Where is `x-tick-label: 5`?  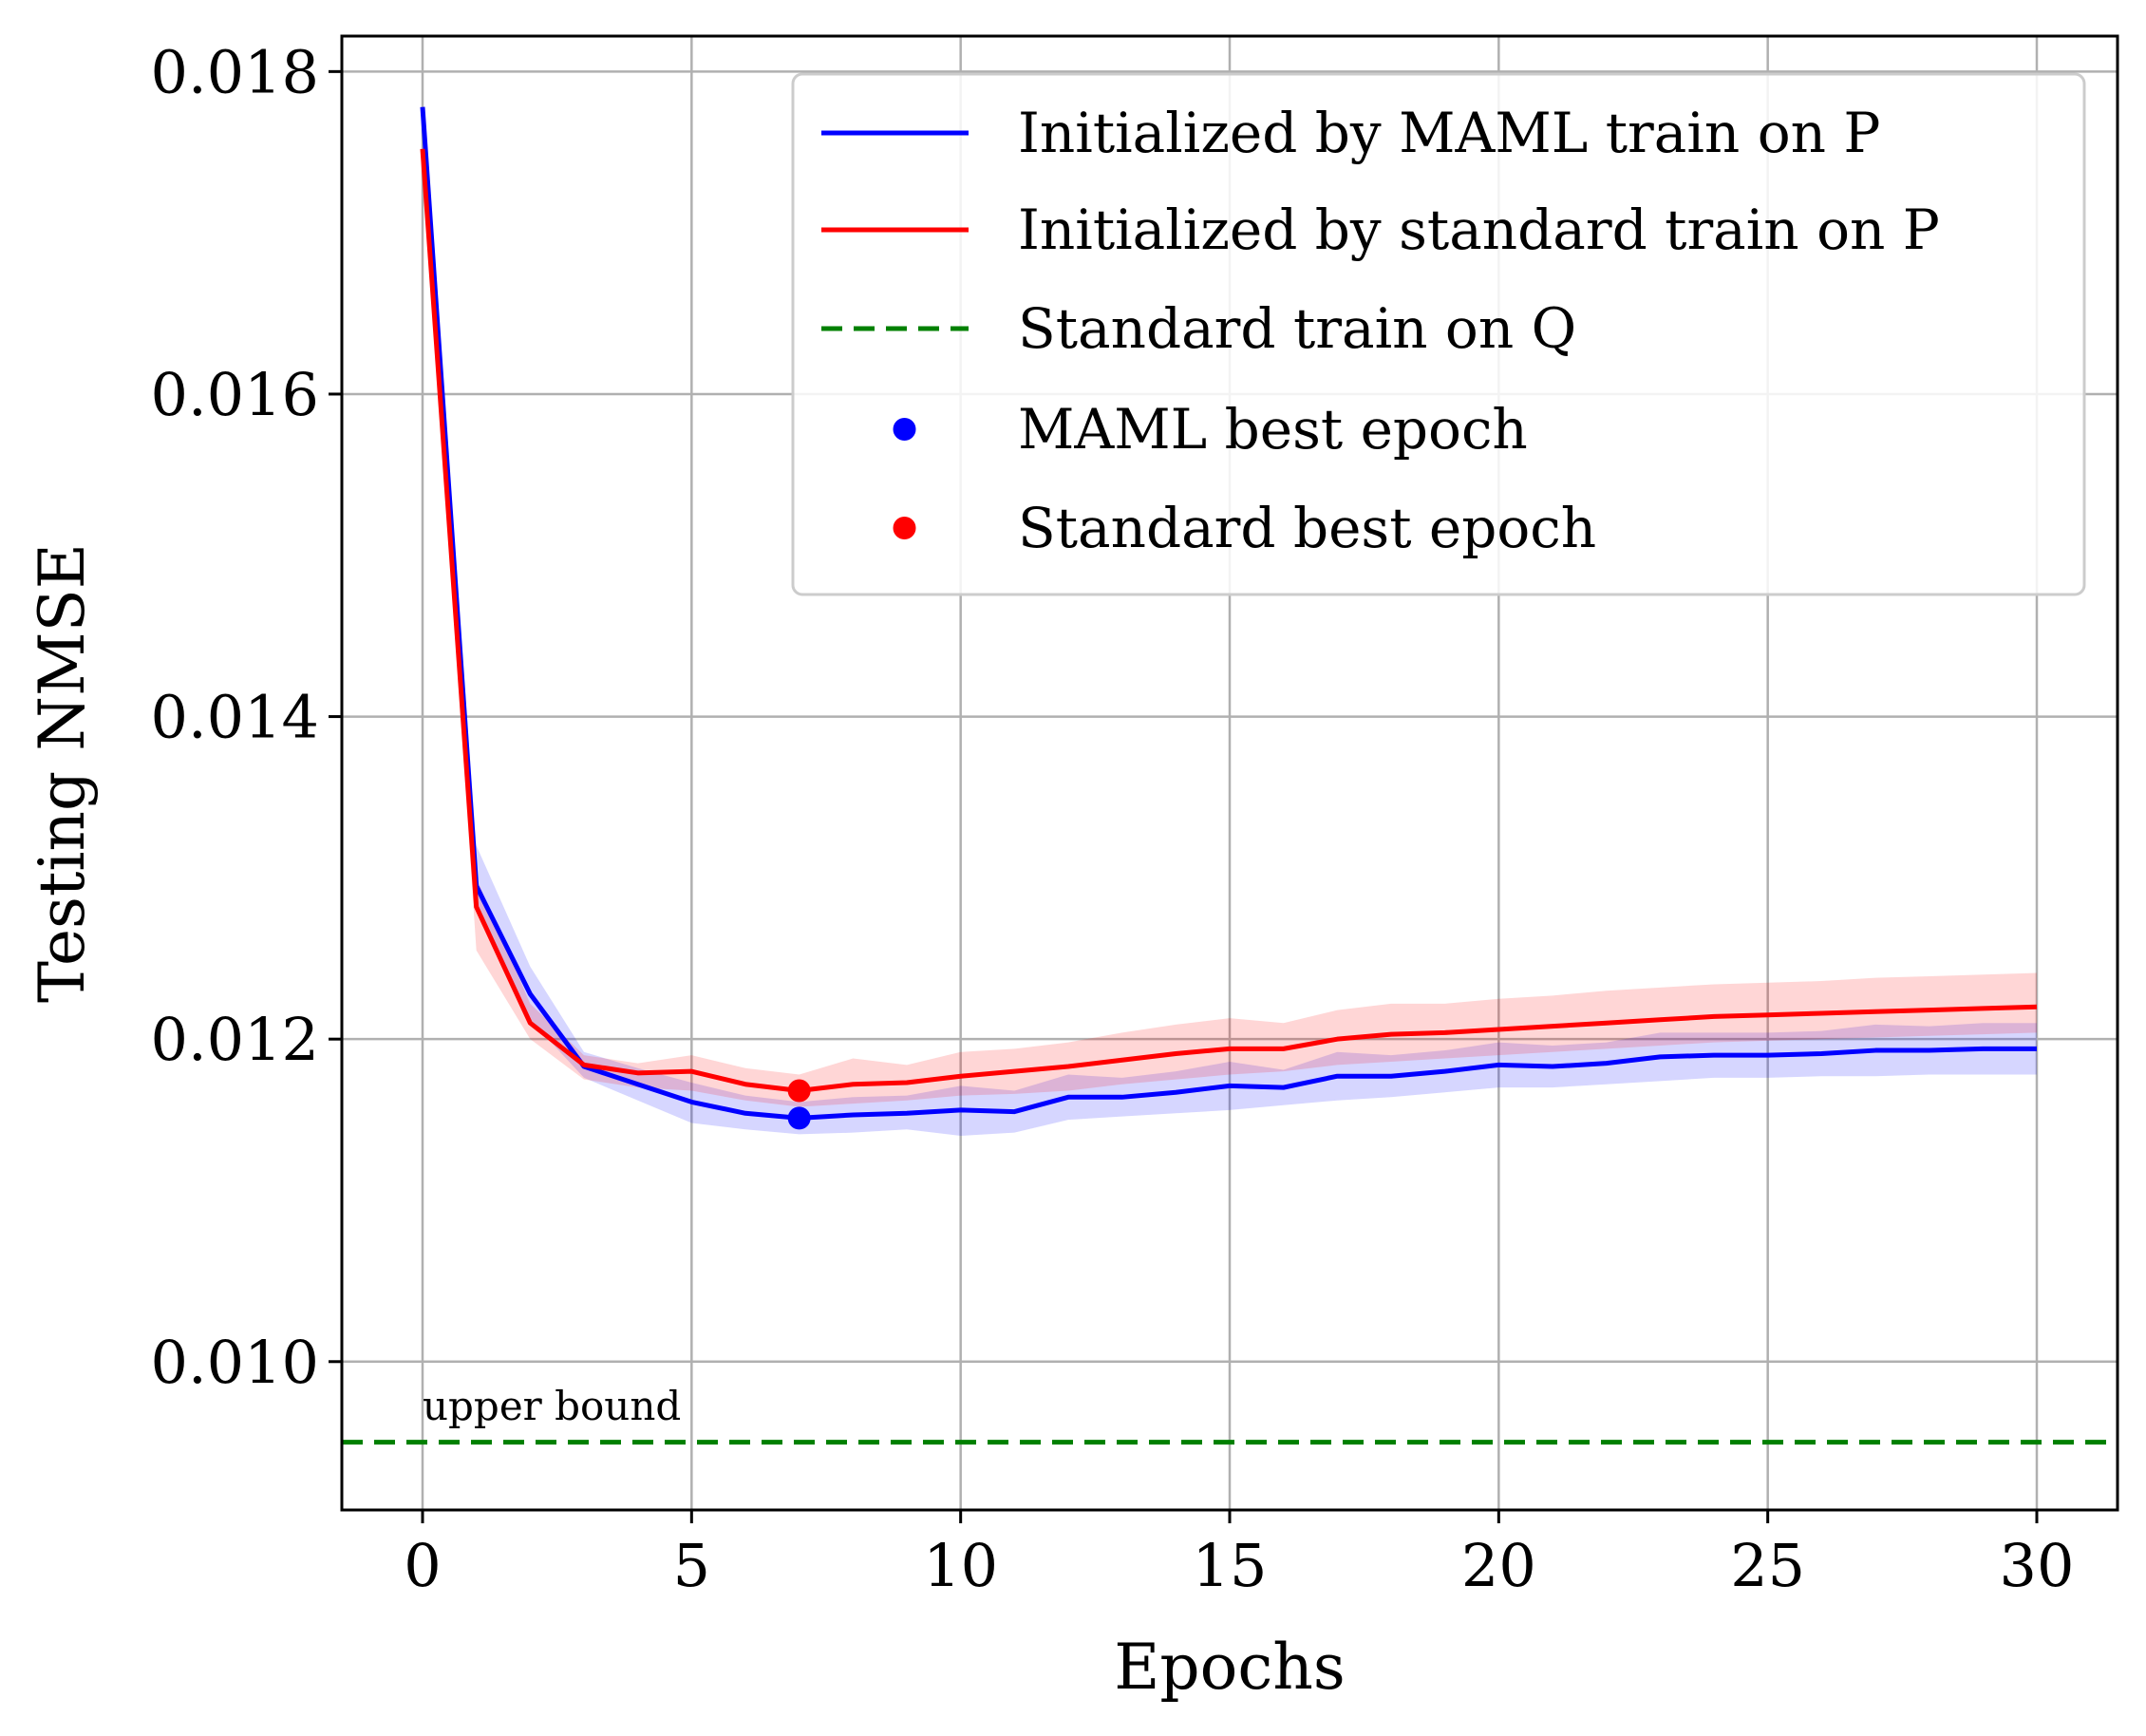 x-tick-label: 5 is located at coordinates (691, 1565).